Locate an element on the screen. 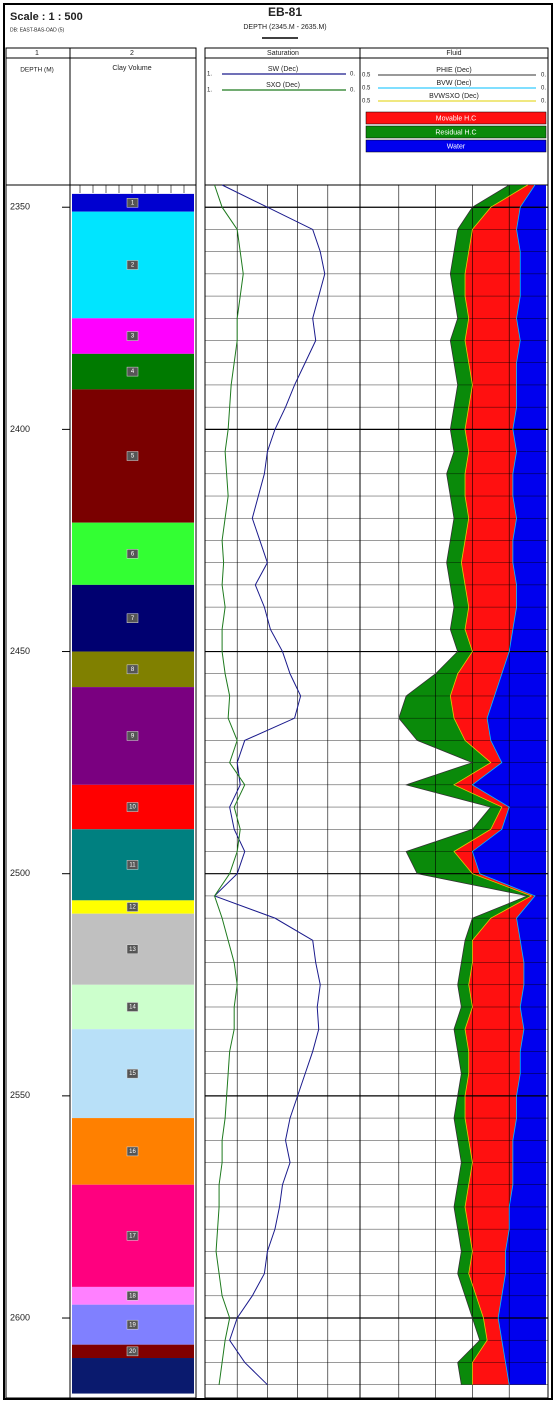 This screenshot has width=556, height=1404. zone-label: 6 is located at coordinates (133, 554).